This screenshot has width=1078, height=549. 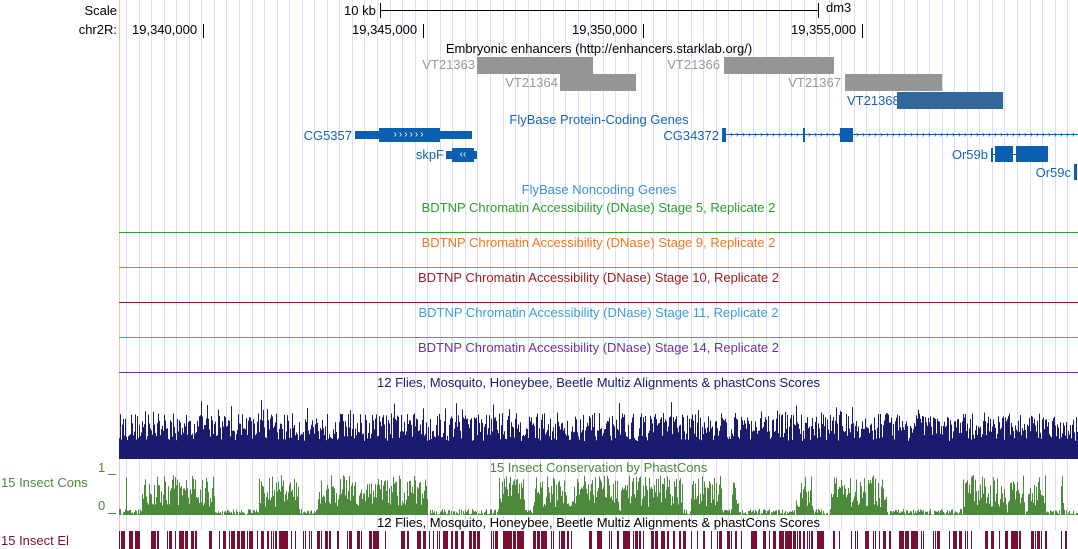 I want to click on enhancer-label: VT21363, so click(x=448, y=64).